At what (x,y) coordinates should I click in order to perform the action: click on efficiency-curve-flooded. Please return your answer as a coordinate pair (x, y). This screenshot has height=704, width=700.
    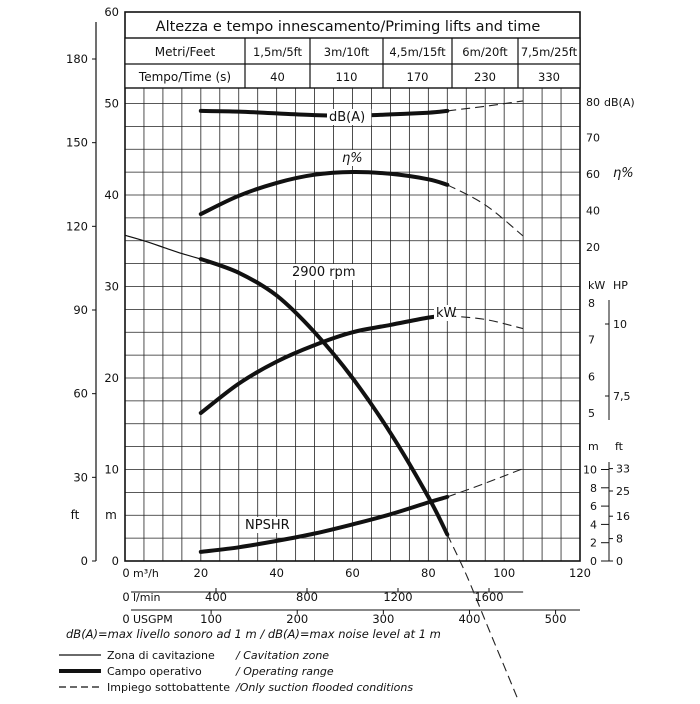
    Looking at the image, I should click on (485, 210).